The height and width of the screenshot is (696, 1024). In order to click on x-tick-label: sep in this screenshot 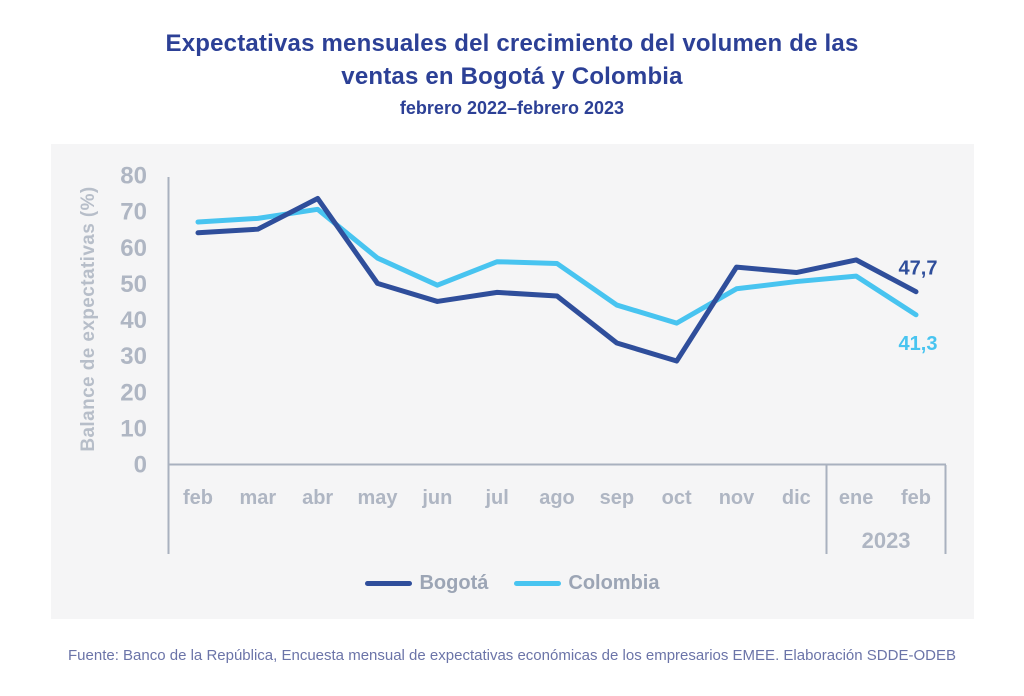, I will do `click(617, 498)`.